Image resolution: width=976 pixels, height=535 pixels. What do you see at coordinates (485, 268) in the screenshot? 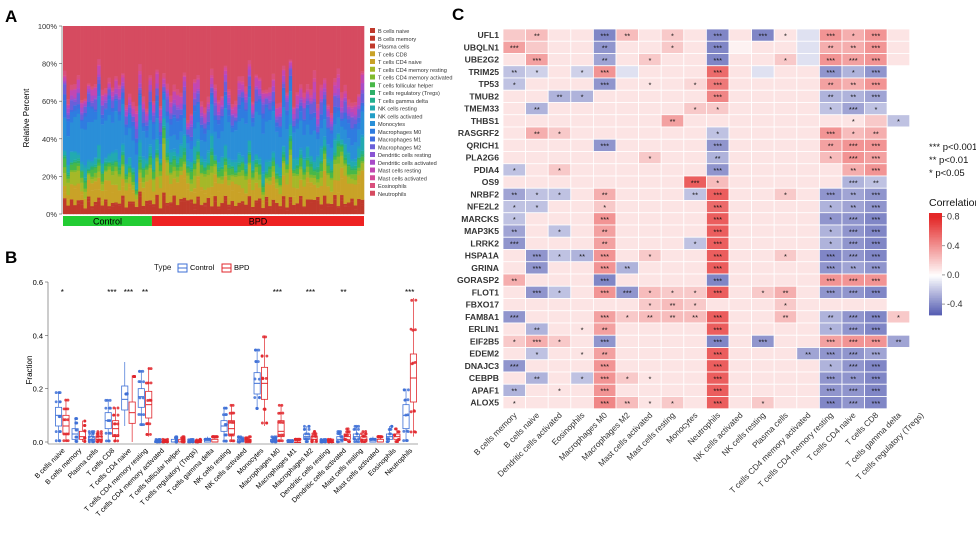
I see `row-label: GRINA` at bounding box center [485, 268].